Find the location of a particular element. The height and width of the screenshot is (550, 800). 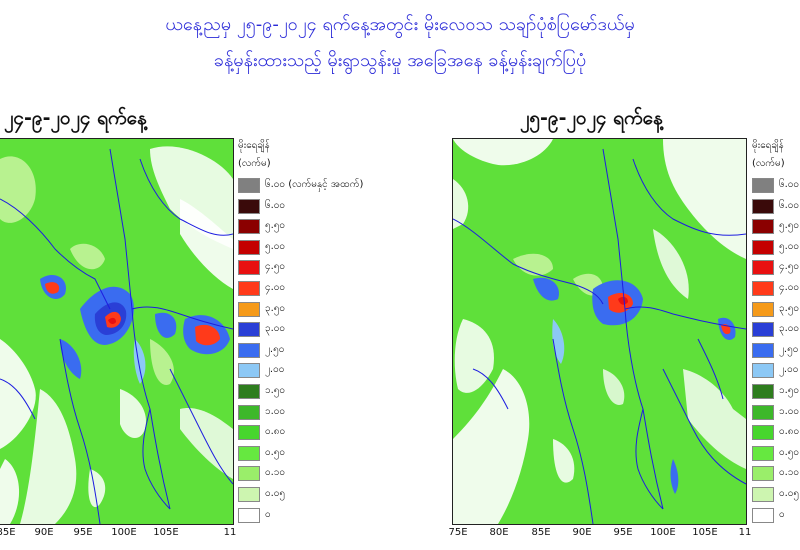

right-x-tick: 90E is located at coordinates (582, 532).